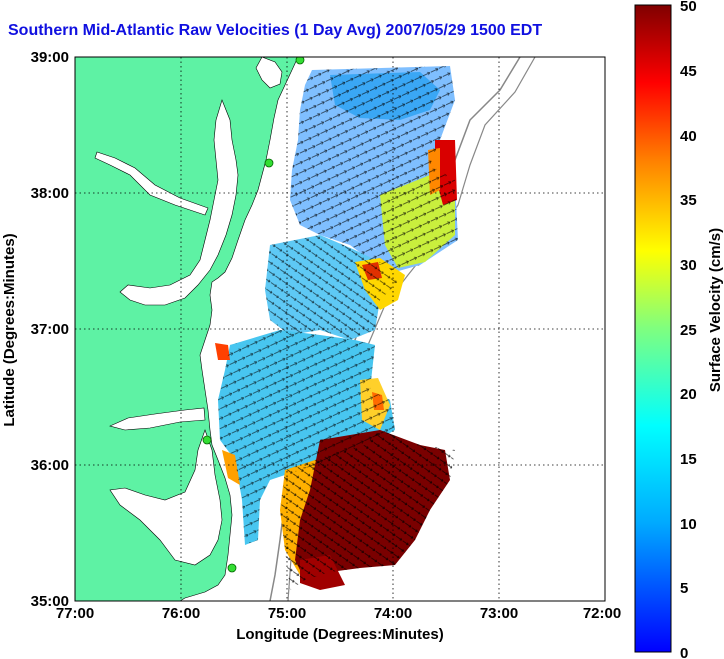 The height and width of the screenshot is (659, 724). What do you see at coordinates (688, 200) in the screenshot?
I see `colorbar-tick-label: 35` at bounding box center [688, 200].